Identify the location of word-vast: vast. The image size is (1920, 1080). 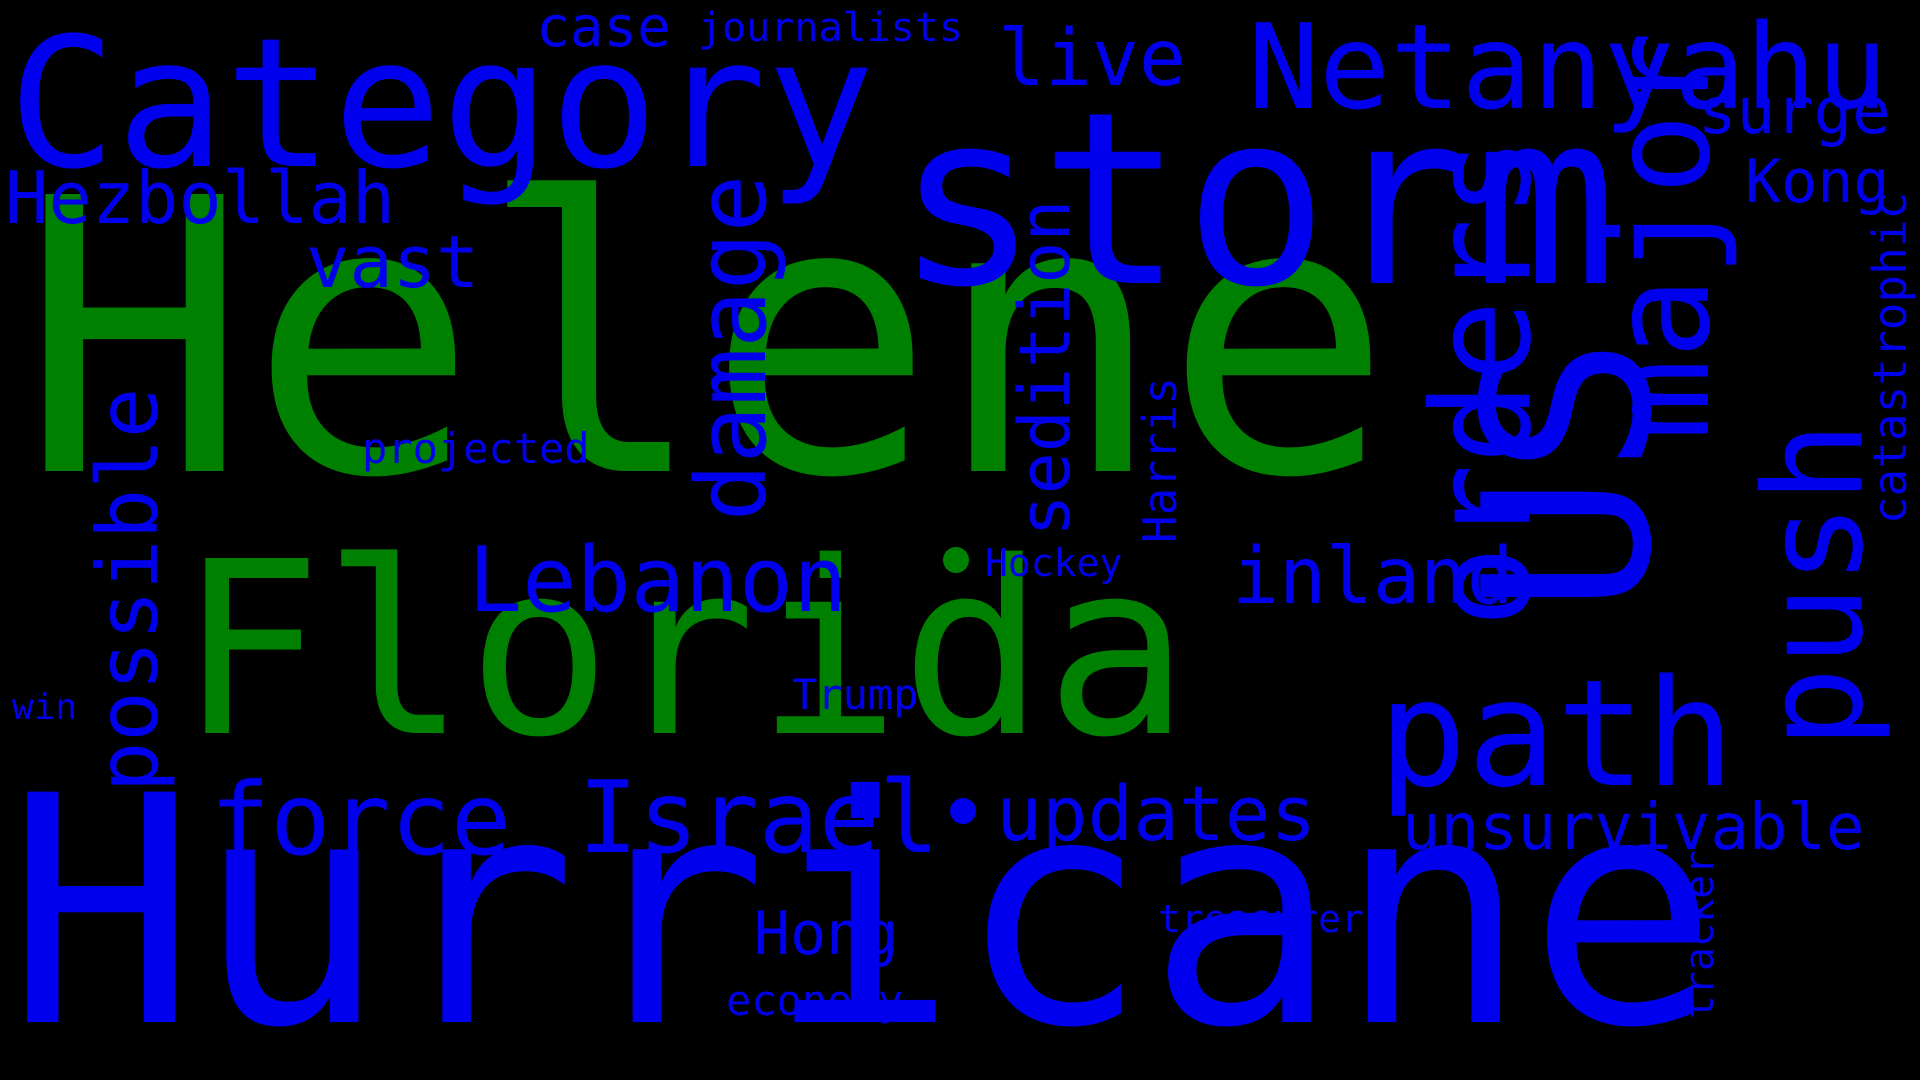
(393, 262).